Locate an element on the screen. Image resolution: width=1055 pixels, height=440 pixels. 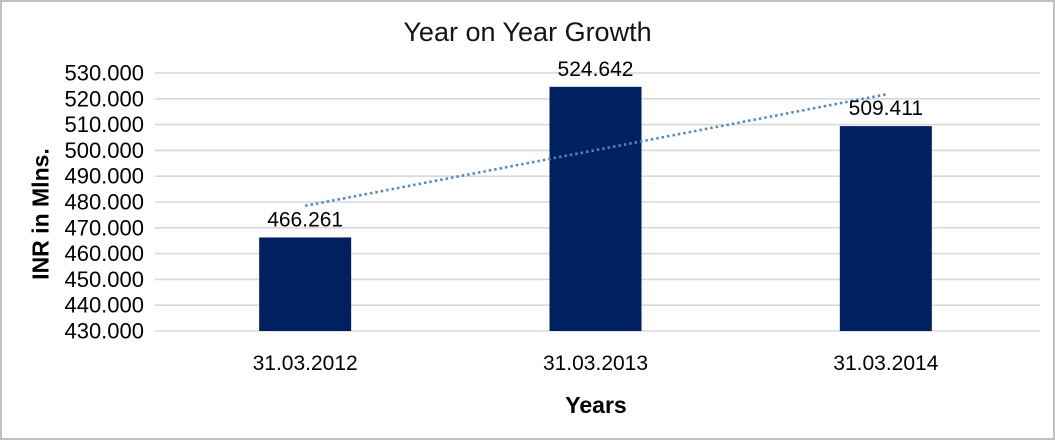
x-tick-label: 31.03.2014 is located at coordinates (885, 363).